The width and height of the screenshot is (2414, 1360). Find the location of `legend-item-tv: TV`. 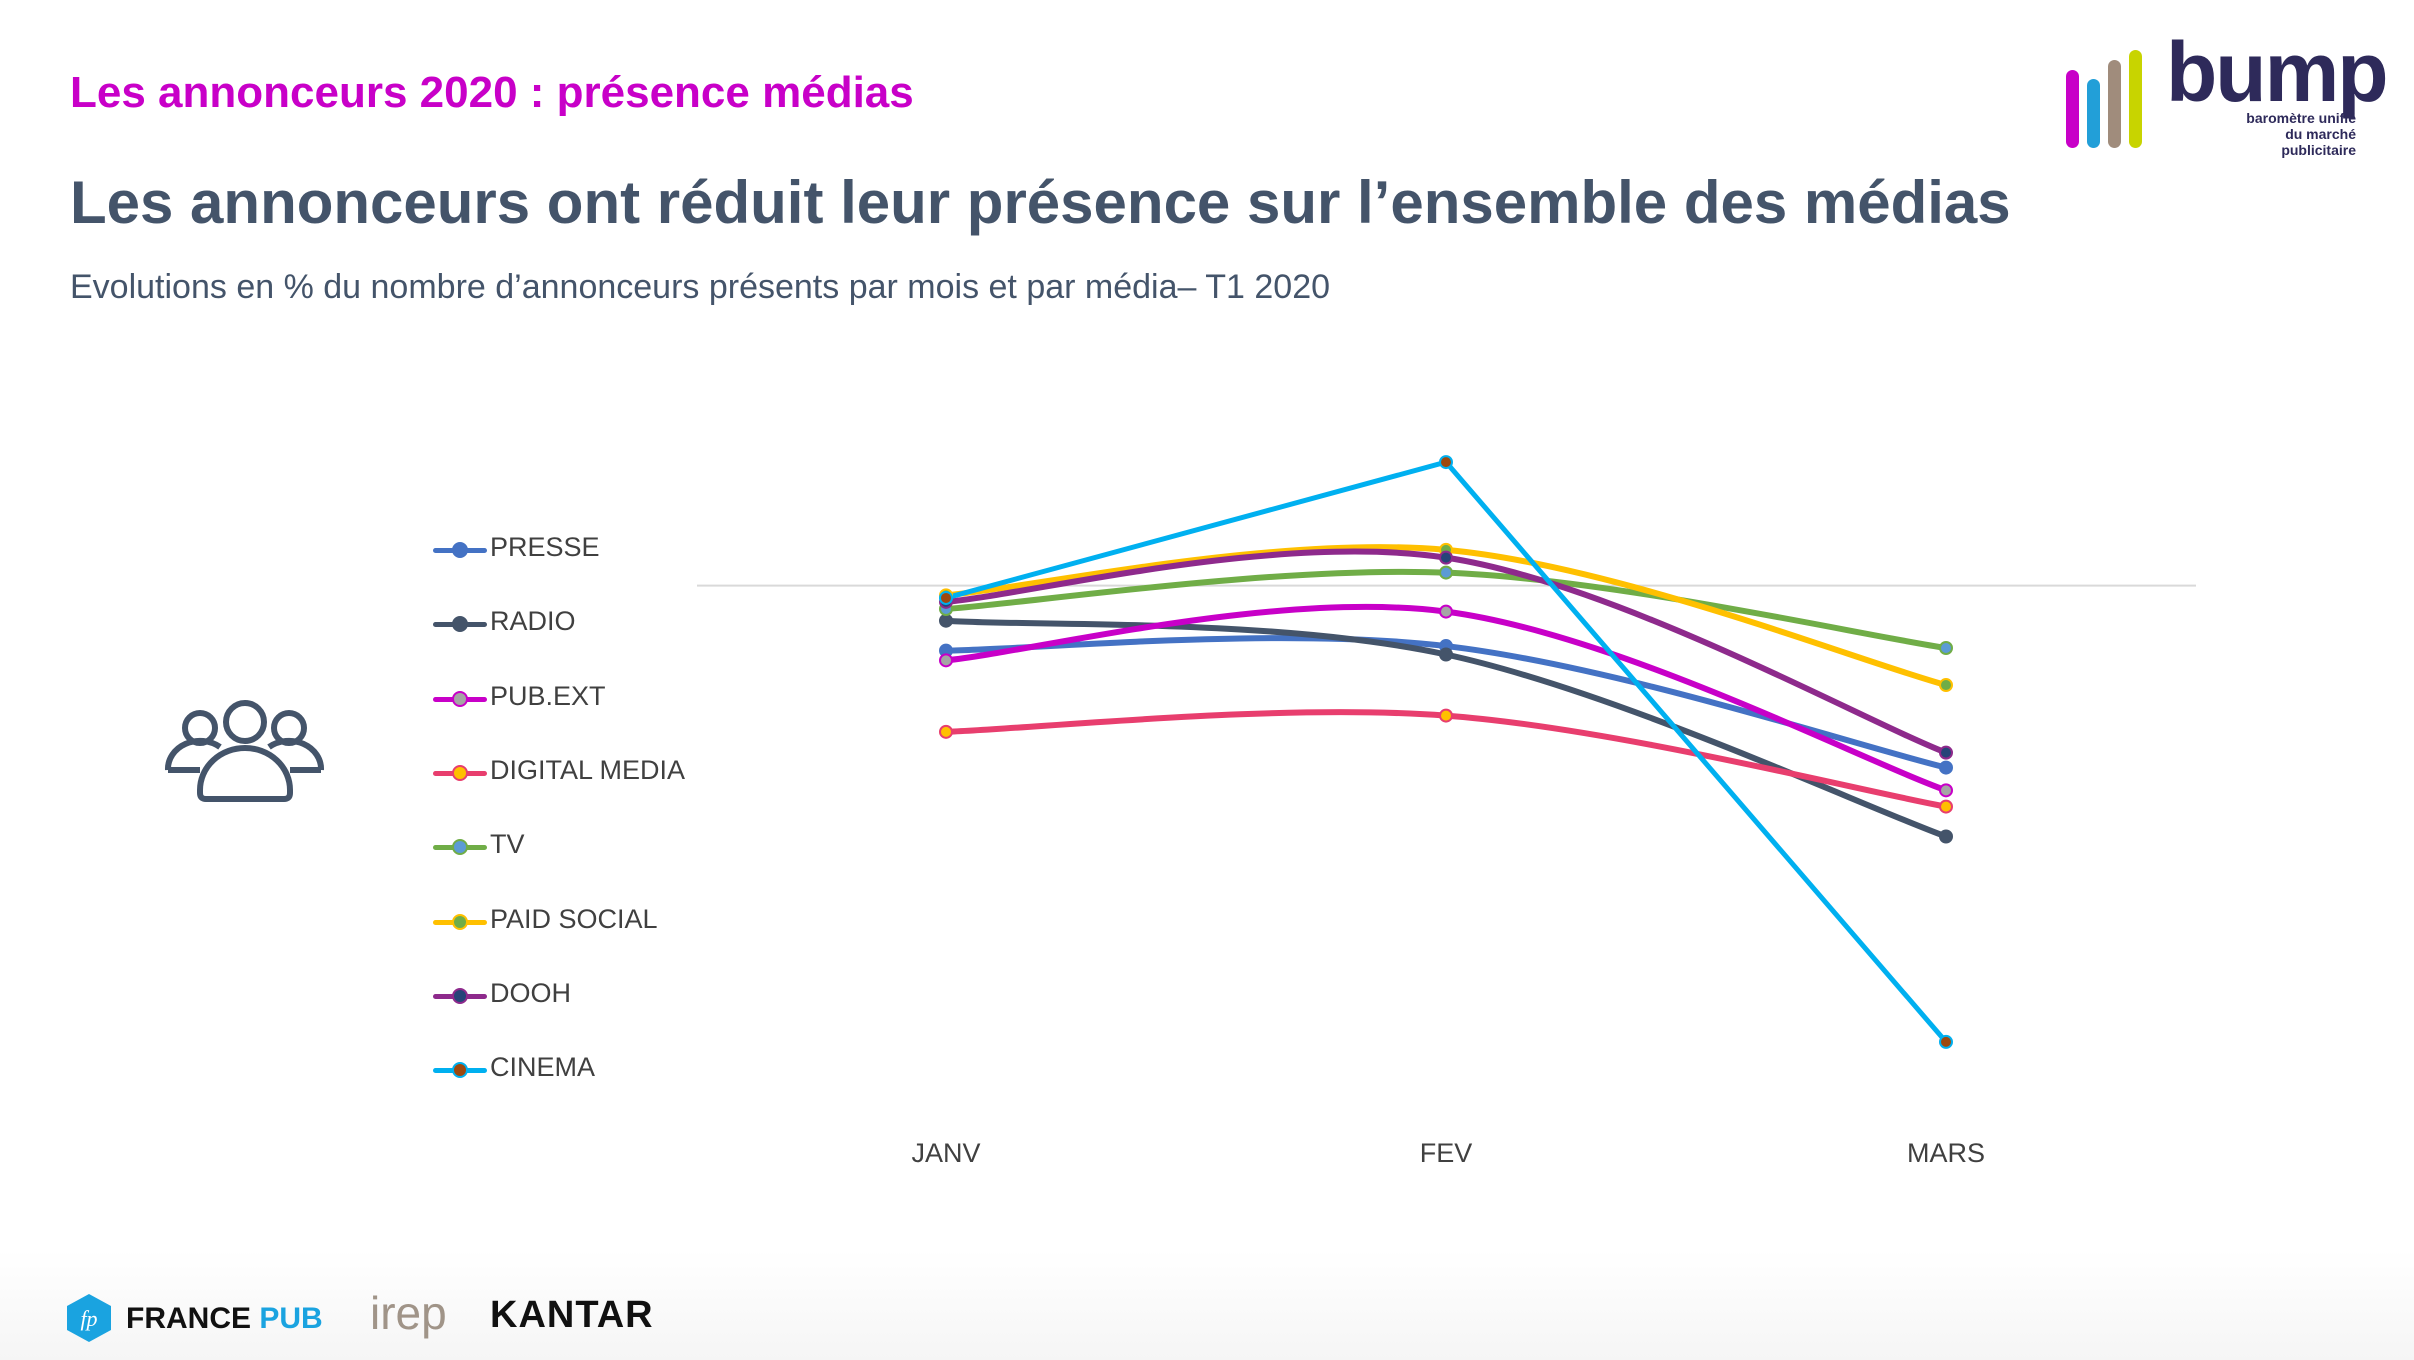

legend-item-tv: TV is located at coordinates (580, 847).